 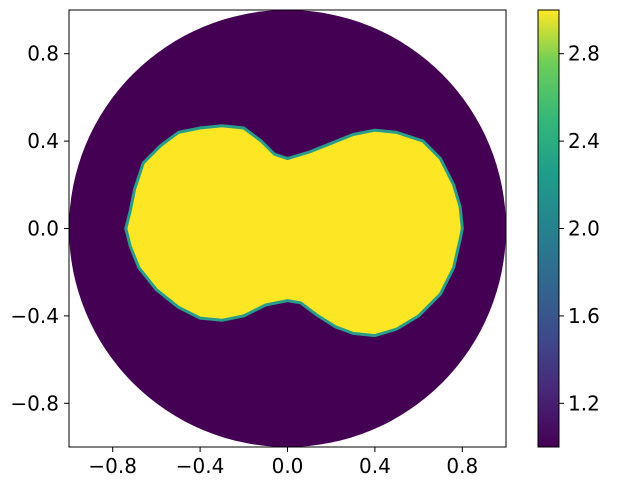 I want to click on x-axis: −0.8 −0.4 0.0 0.4 0.8, so click(x=283, y=462).